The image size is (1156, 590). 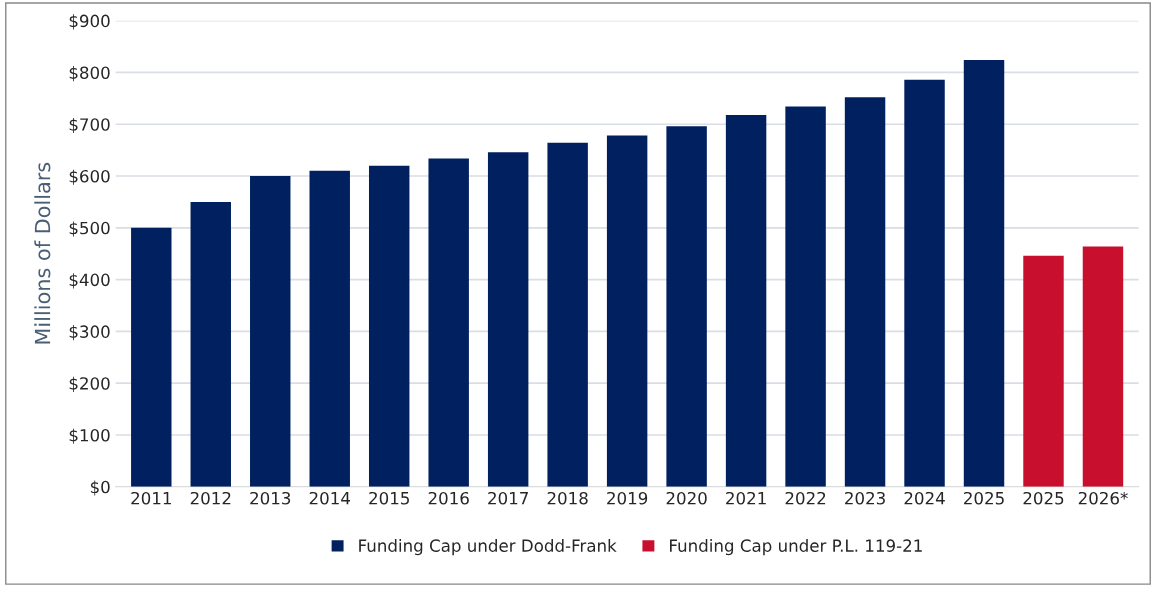 I want to click on y-tick-label: $0, so click(x=100, y=488).